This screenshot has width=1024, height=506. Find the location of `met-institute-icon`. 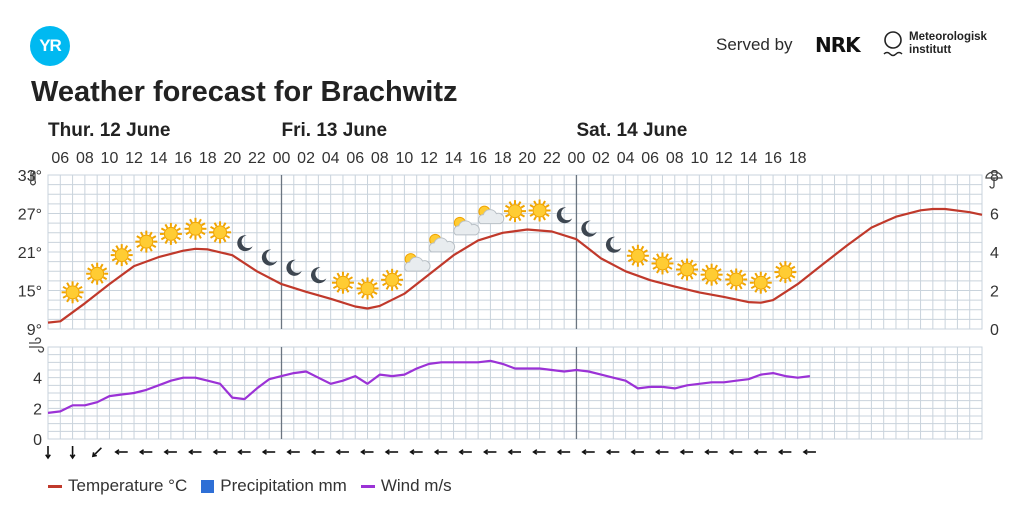

met-institute-icon is located at coordinates (893, 44).